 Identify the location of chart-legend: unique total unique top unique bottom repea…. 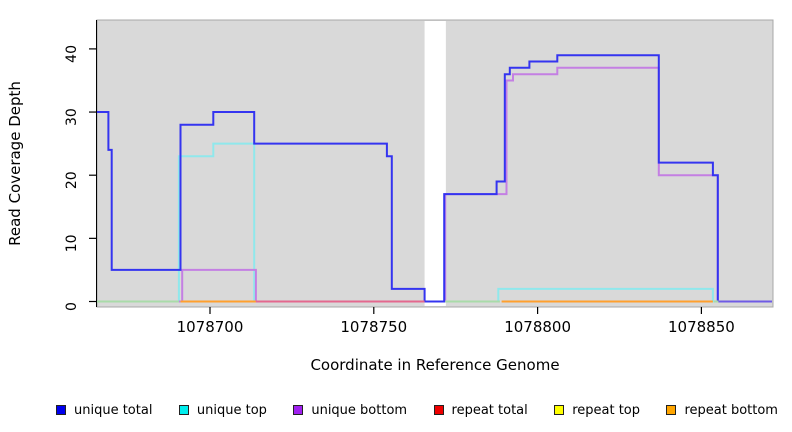
(396, 410).